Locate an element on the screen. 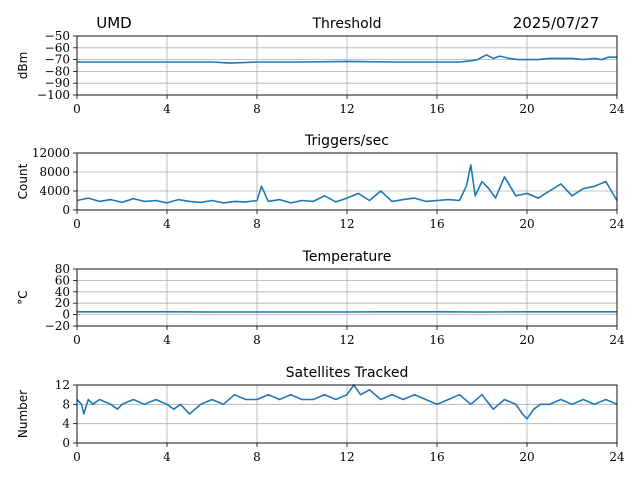 Image resolution: width=640 pixels, height=480 pixels. y-tick-label: 12 is located at coordinates (62, 385).